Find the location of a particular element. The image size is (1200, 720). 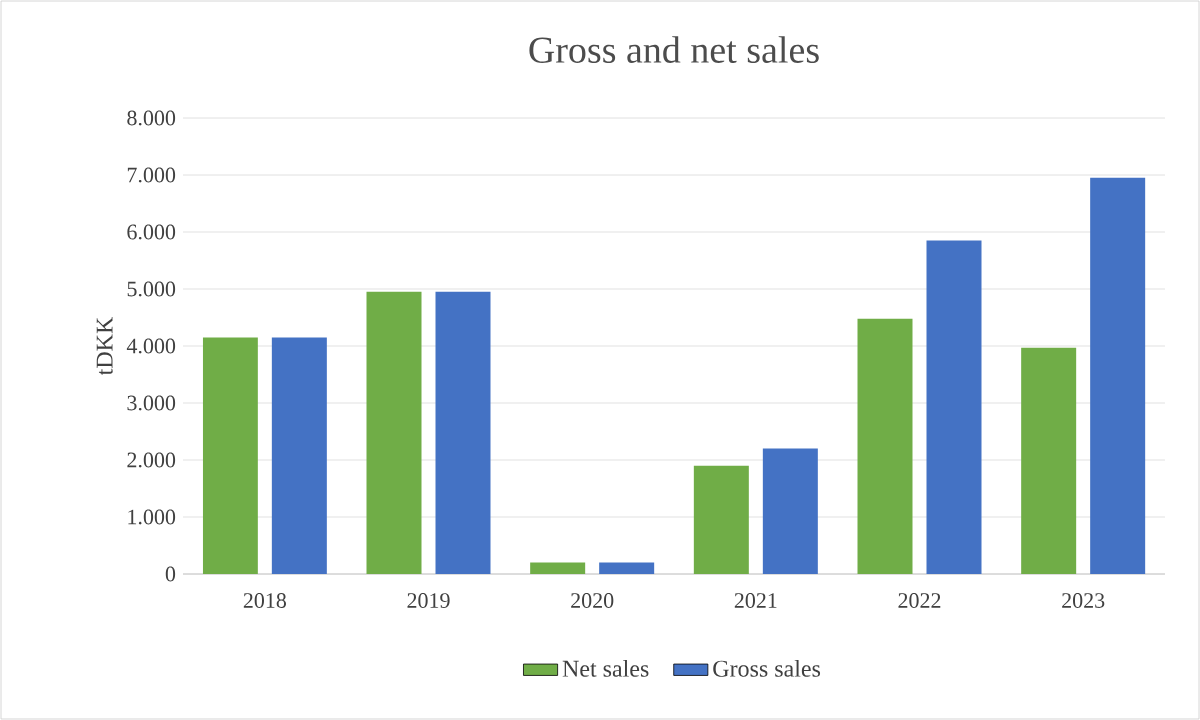

y-tick-label: 3.000 is located at coordinates (151, 403).